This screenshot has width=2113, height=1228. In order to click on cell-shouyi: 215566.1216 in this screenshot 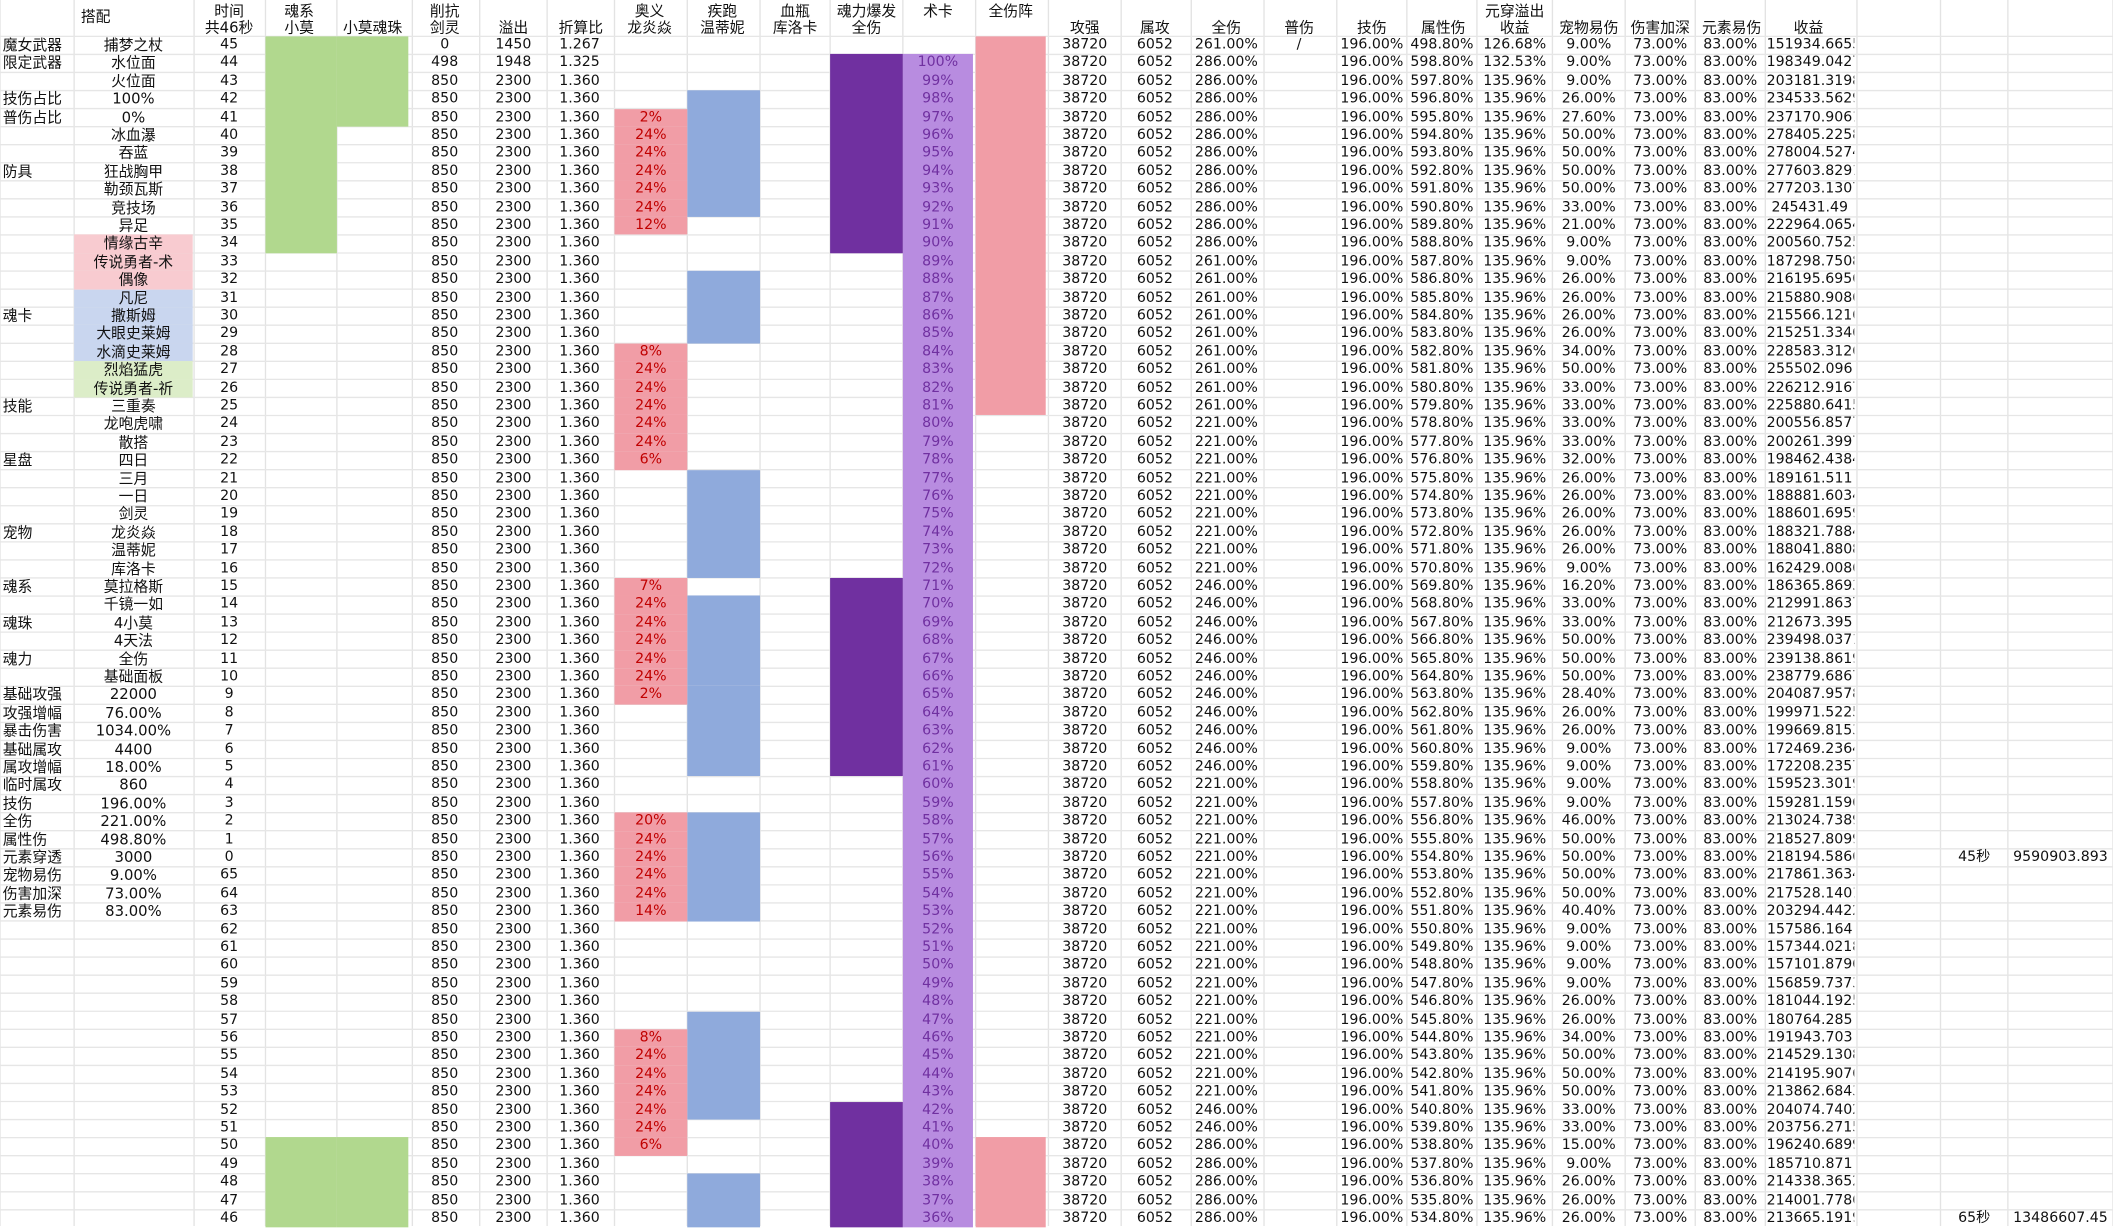, I will do `click(1810, 315)`.